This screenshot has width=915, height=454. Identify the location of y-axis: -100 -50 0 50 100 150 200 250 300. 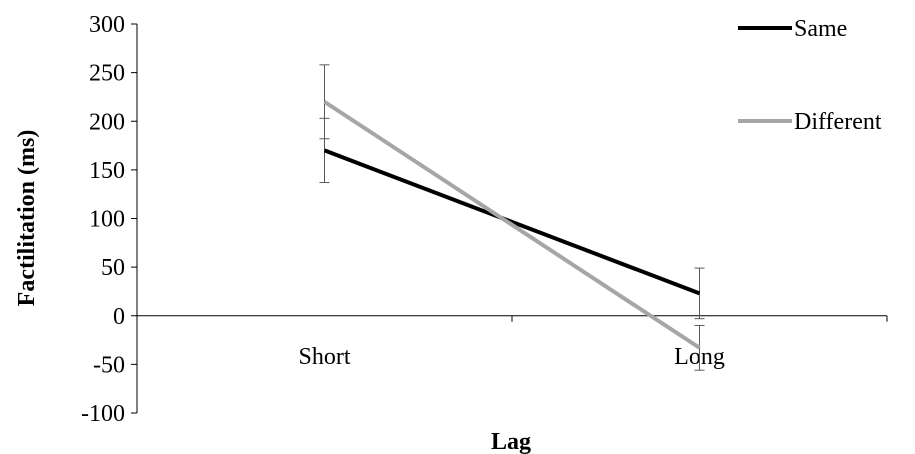
(109, 219).